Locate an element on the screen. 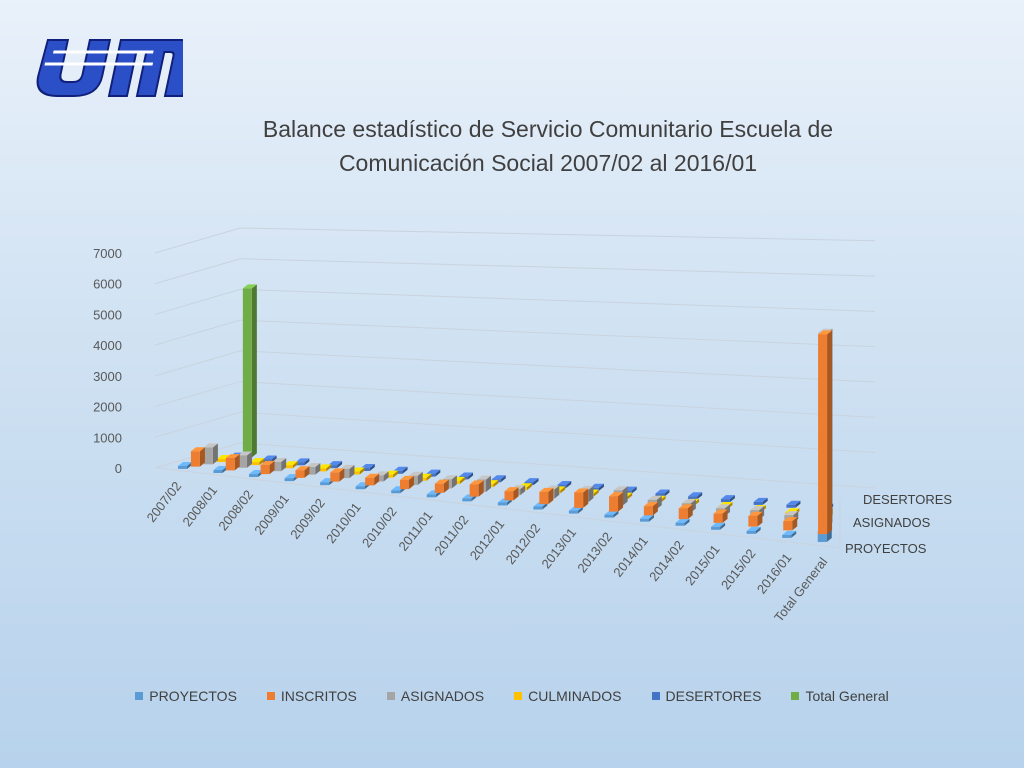 The height and width of the screenshot is (768, 1024). legend-item: INSCRITOS is located at coordinates (311, 696).